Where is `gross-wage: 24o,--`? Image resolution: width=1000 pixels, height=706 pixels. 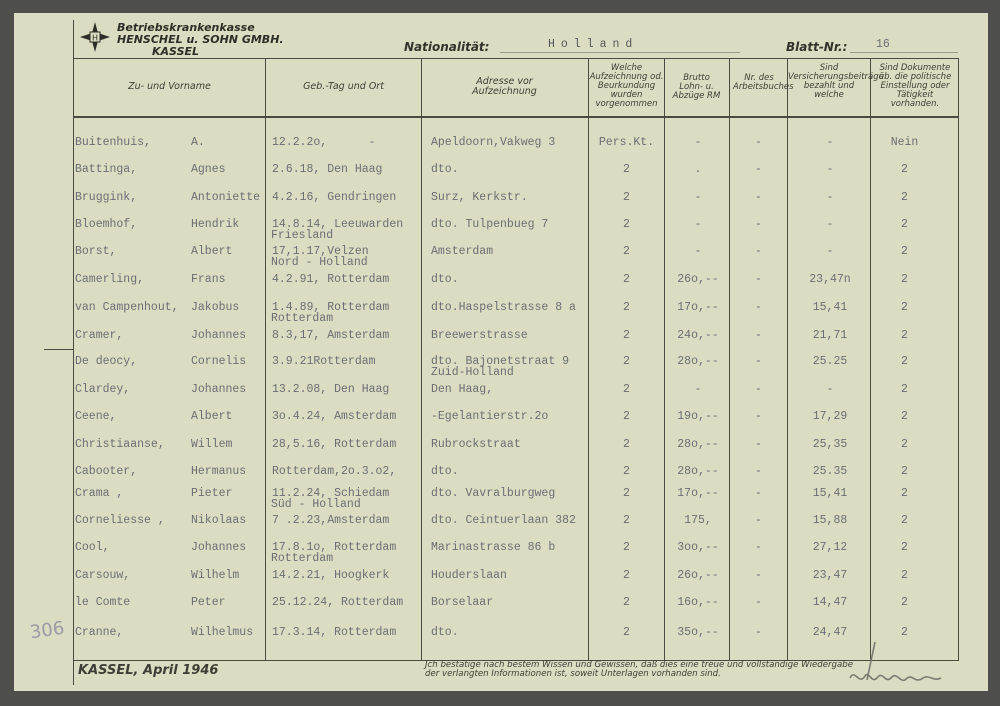 gross-wage: 24o,-- is located at coordinates (698, 335).